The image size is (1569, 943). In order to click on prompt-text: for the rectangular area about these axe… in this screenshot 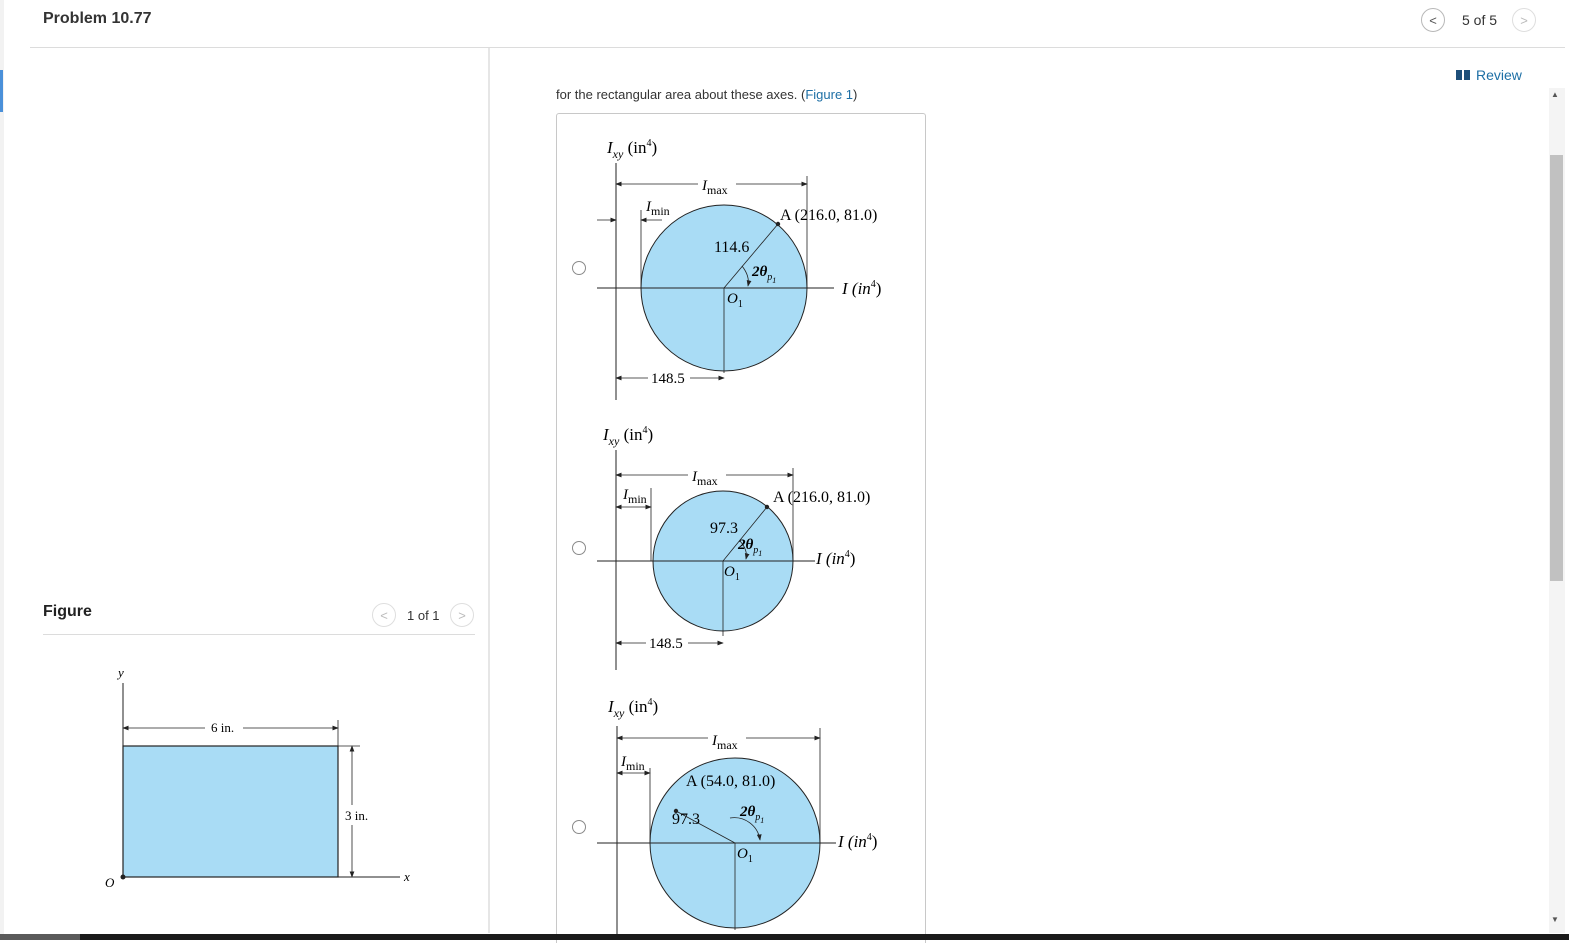, I will do `click(681, 94)`.